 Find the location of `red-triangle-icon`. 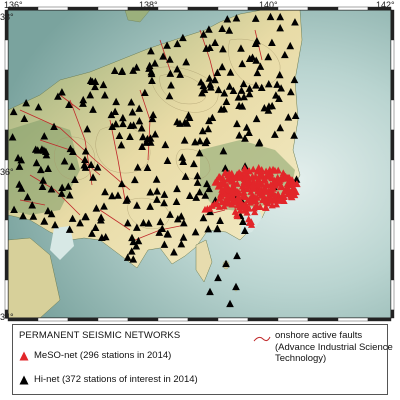

red-triangle-icon is located at coordinates (24, 355).